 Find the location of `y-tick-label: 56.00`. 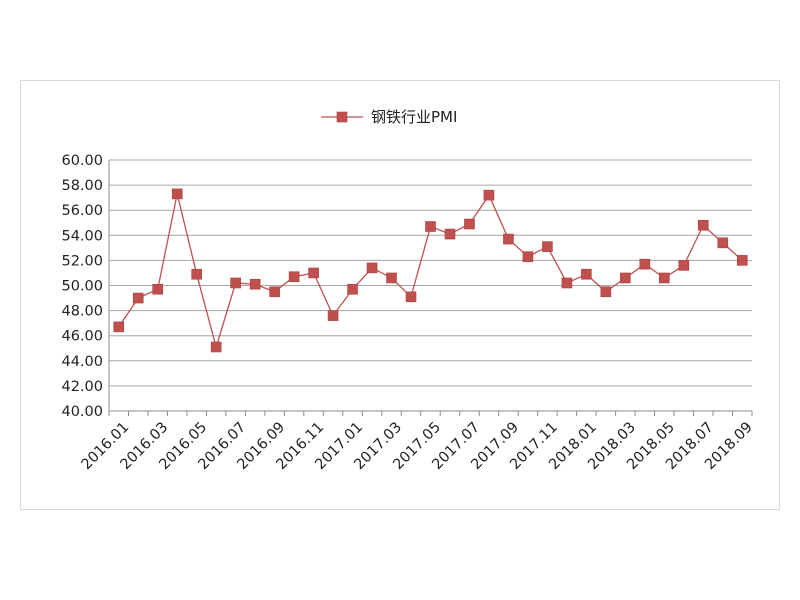

y-tick-label: 56.00 is located at coordinates (82, 211).